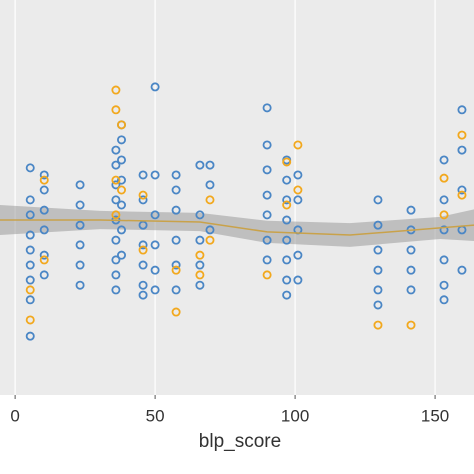  Describe the element at coordinates (435, 415) in the screenshot. I see `x-tick-label: 150` at that location.